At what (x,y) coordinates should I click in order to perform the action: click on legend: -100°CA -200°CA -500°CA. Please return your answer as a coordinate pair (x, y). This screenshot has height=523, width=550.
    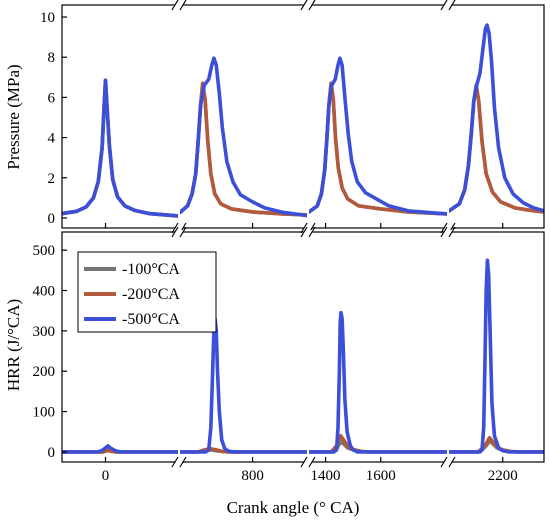
    Looking at the image, I should click on (147, 292).